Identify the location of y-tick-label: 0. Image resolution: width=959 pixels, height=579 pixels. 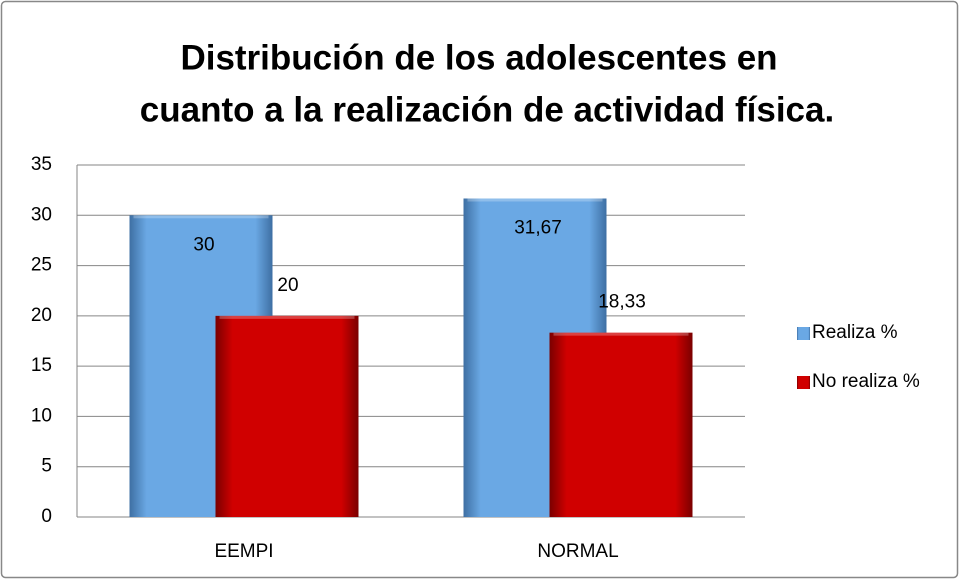
(46, 516).